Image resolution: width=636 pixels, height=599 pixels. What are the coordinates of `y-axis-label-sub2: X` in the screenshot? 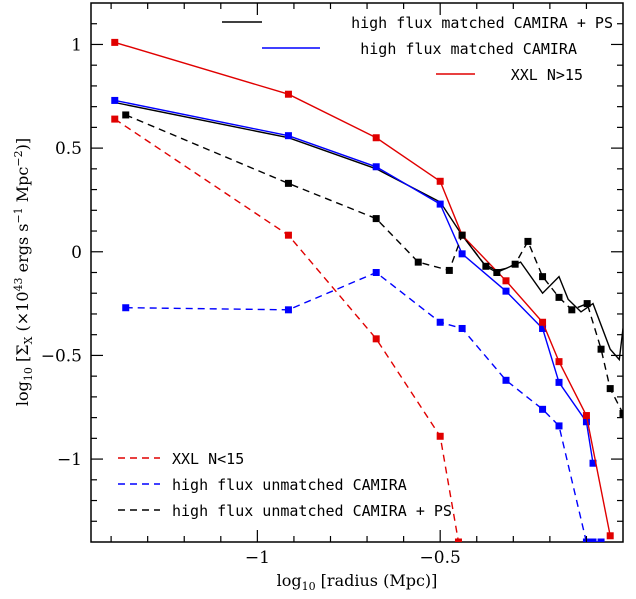 It's located at (28, 340).